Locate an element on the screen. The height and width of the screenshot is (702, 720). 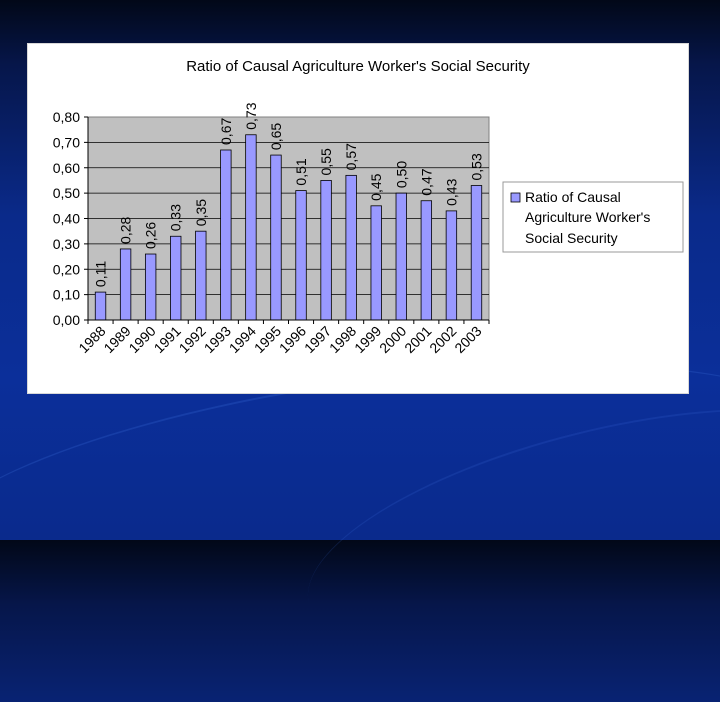
x-tick-label: 1994 is located at coordinates (242, 339).